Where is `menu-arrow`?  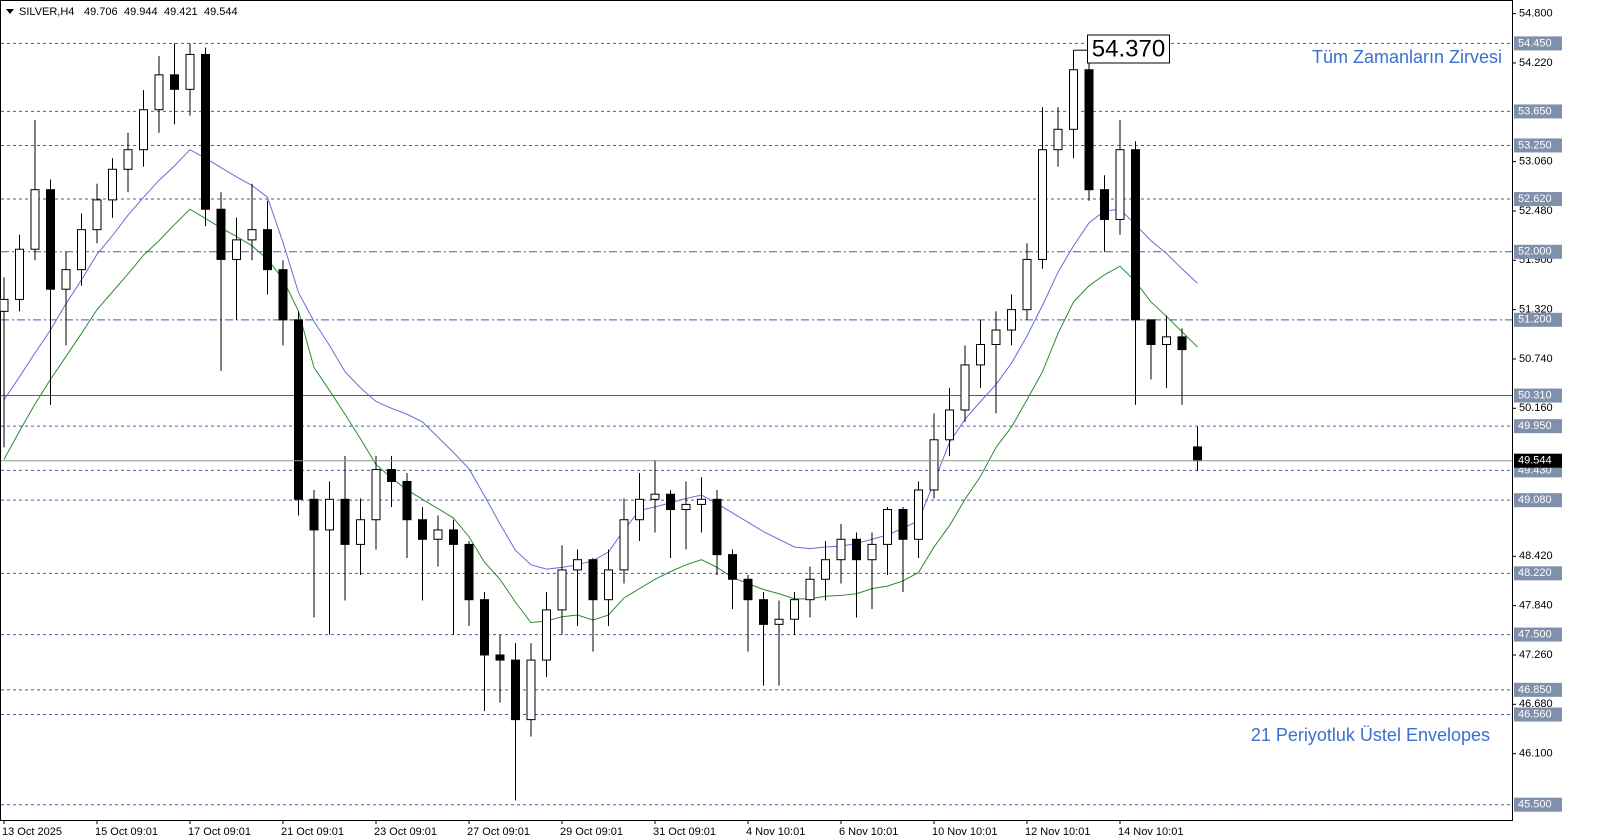 menu-arrow is located at coordinates (10, 11).